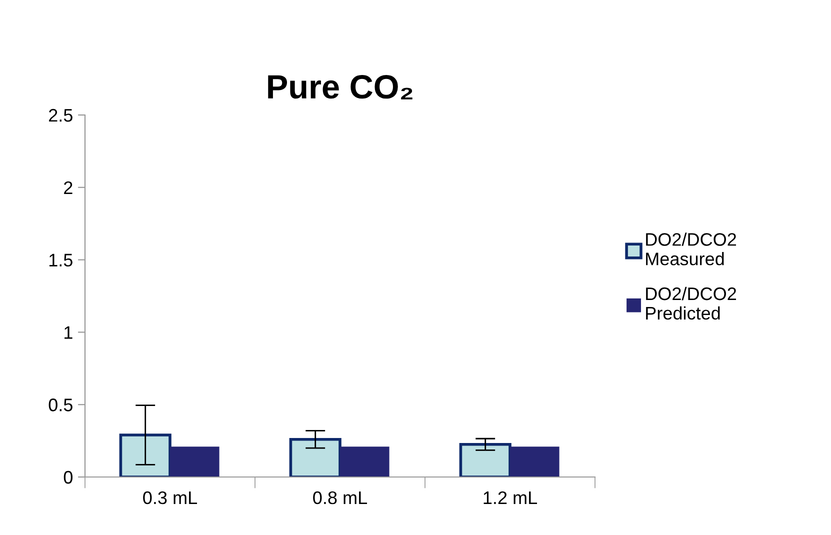  I want to click on y-tick-label: 1.5, so click(60, 260).